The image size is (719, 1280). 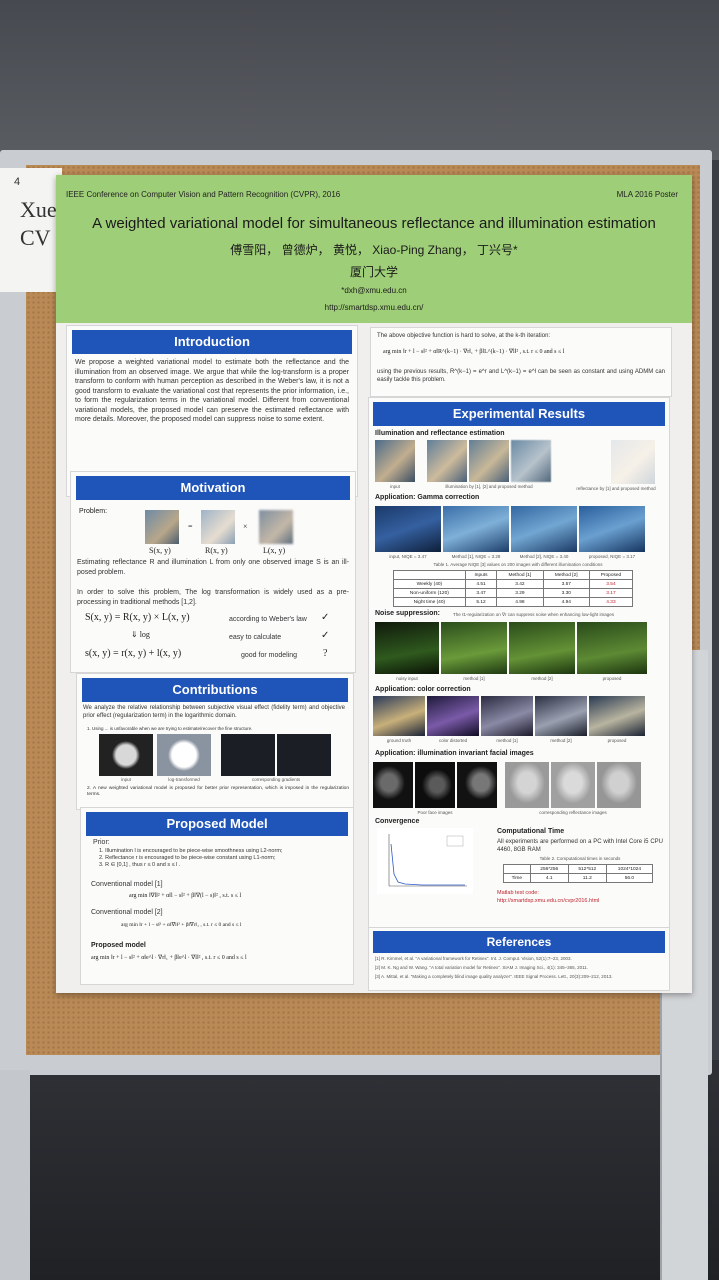 I want to click on caption-gamma-input: input, NIQE = 3.47, so click(x=408, y=556).